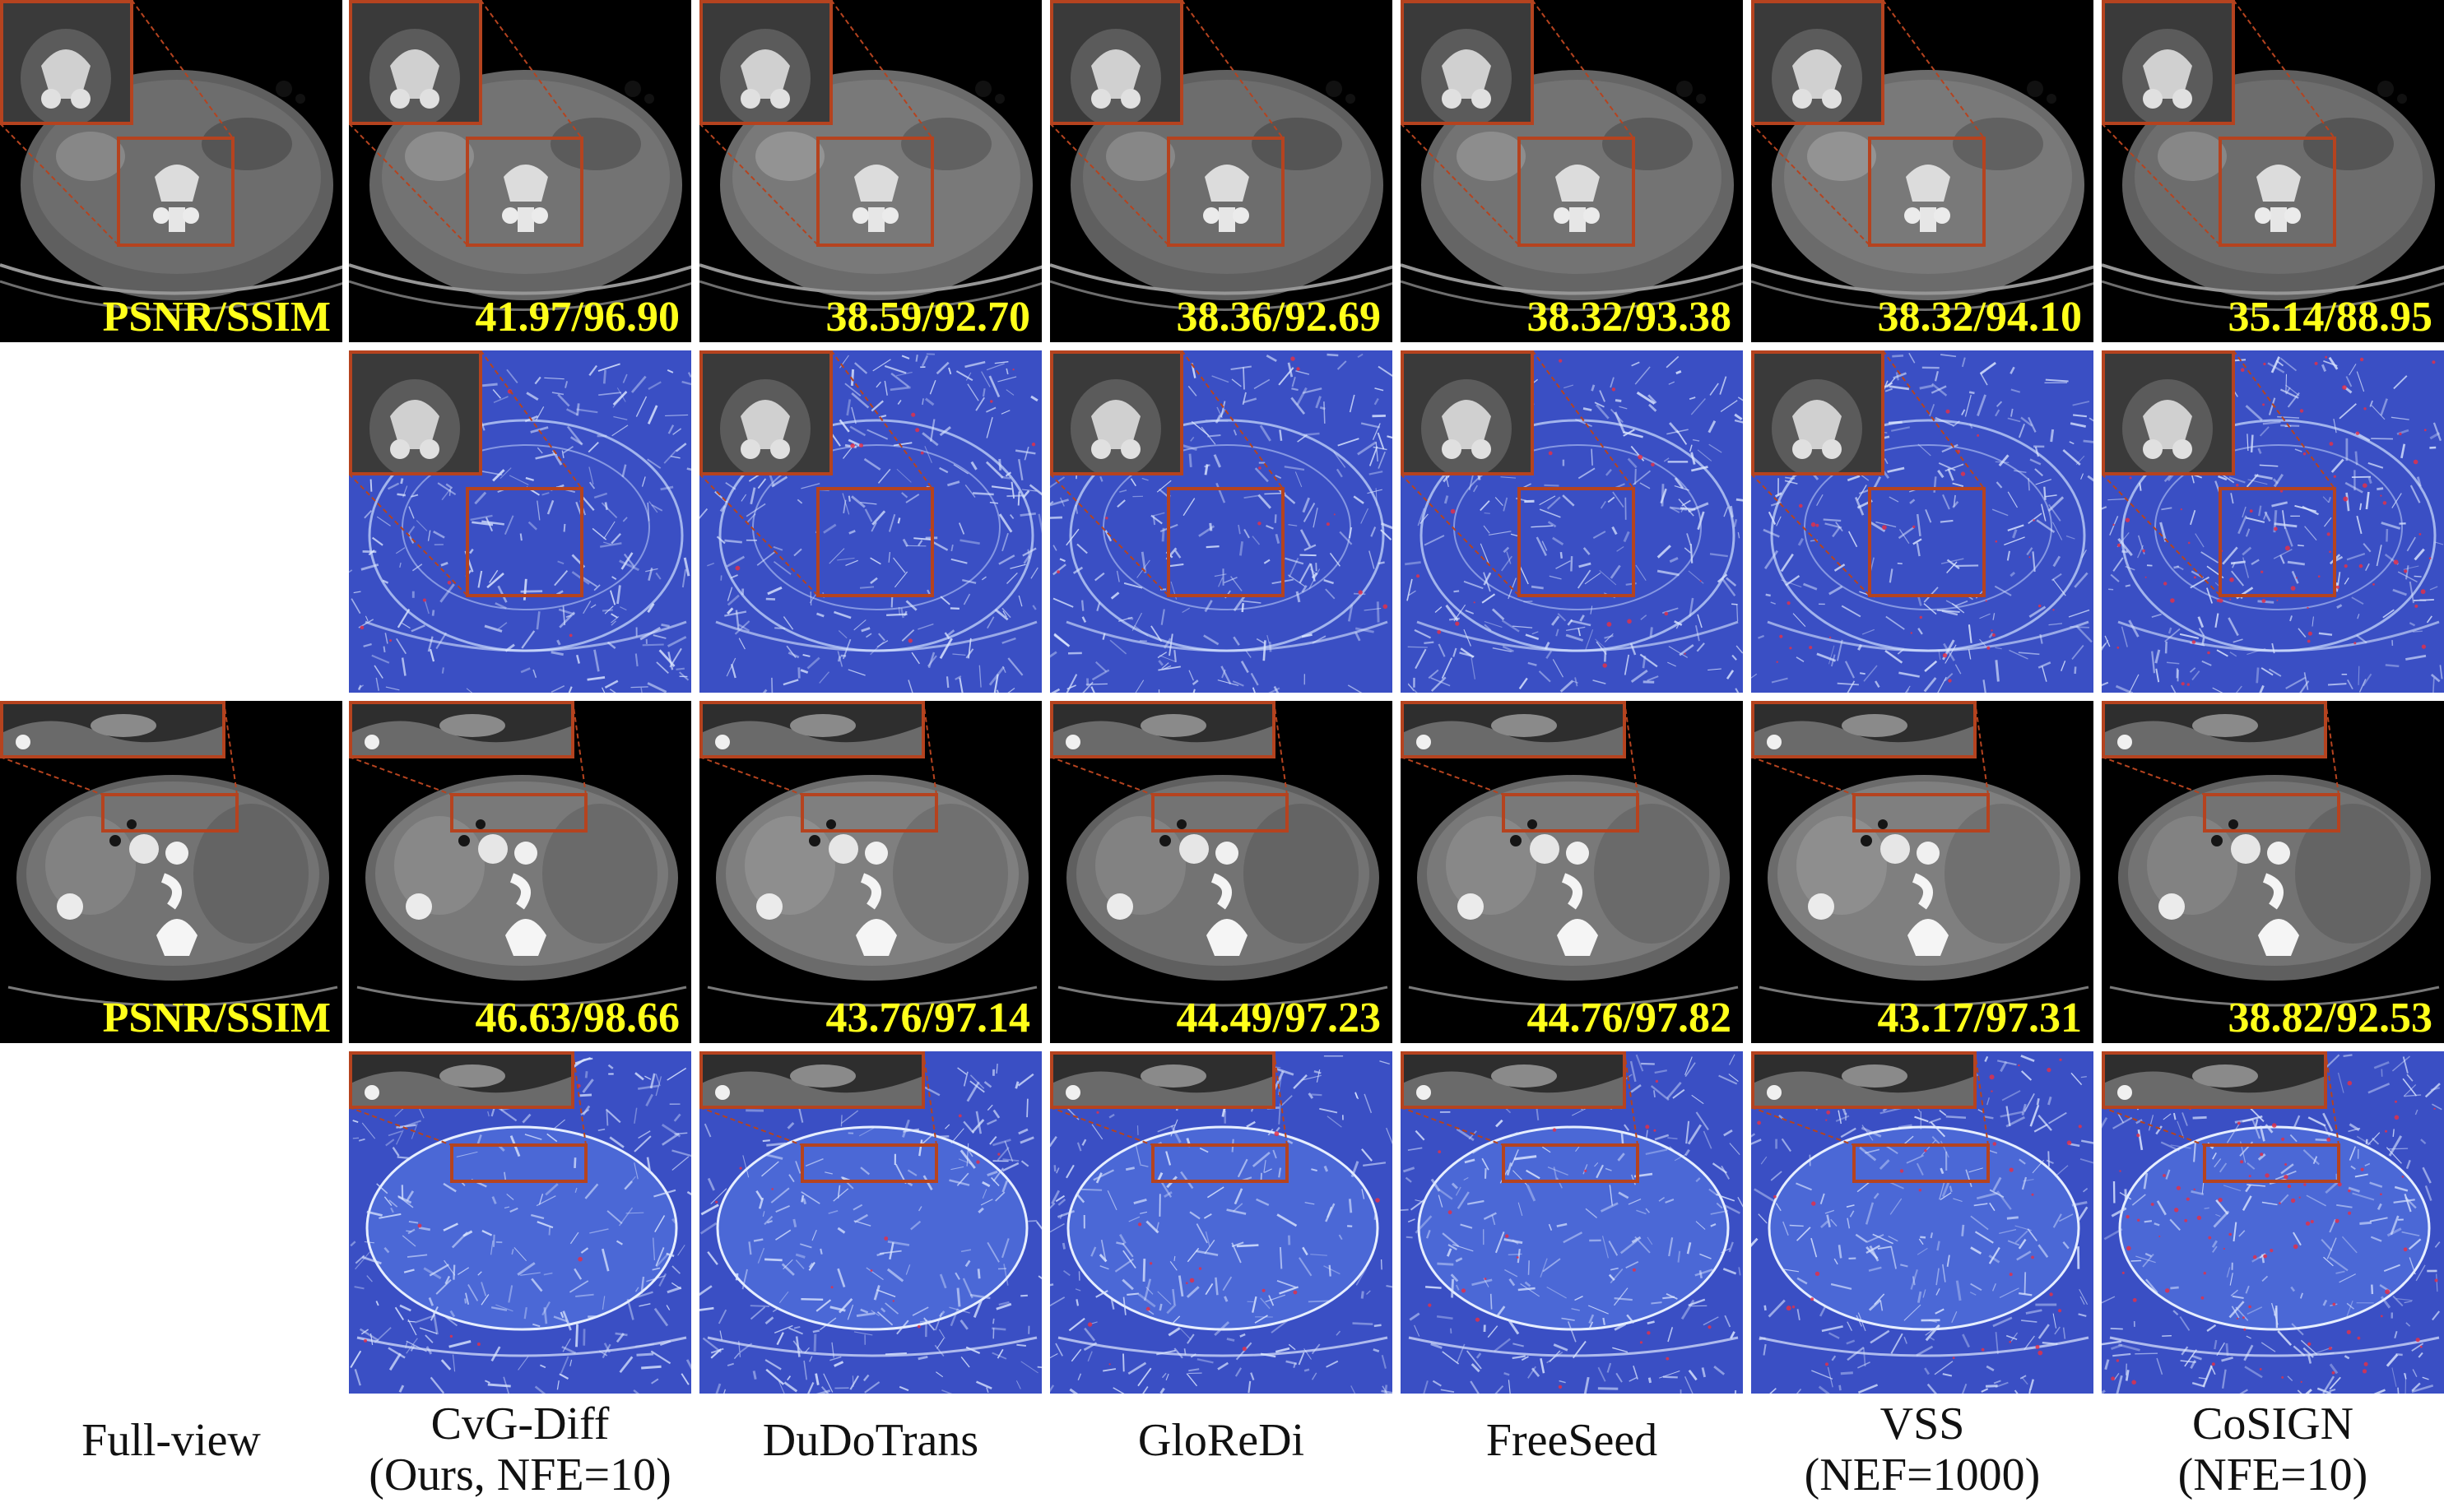 The height and width of the screenshot is (1512, 2444). Describe the element at coordinates (1572, 872) in the screenshot. I see `case2-ct-freeseed-panel: 44.76/97.82` at that location.